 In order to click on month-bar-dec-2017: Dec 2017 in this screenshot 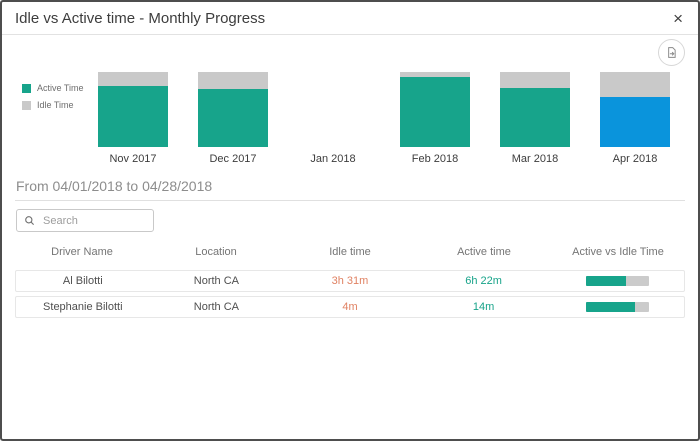, I will do `click(233, 118)`.